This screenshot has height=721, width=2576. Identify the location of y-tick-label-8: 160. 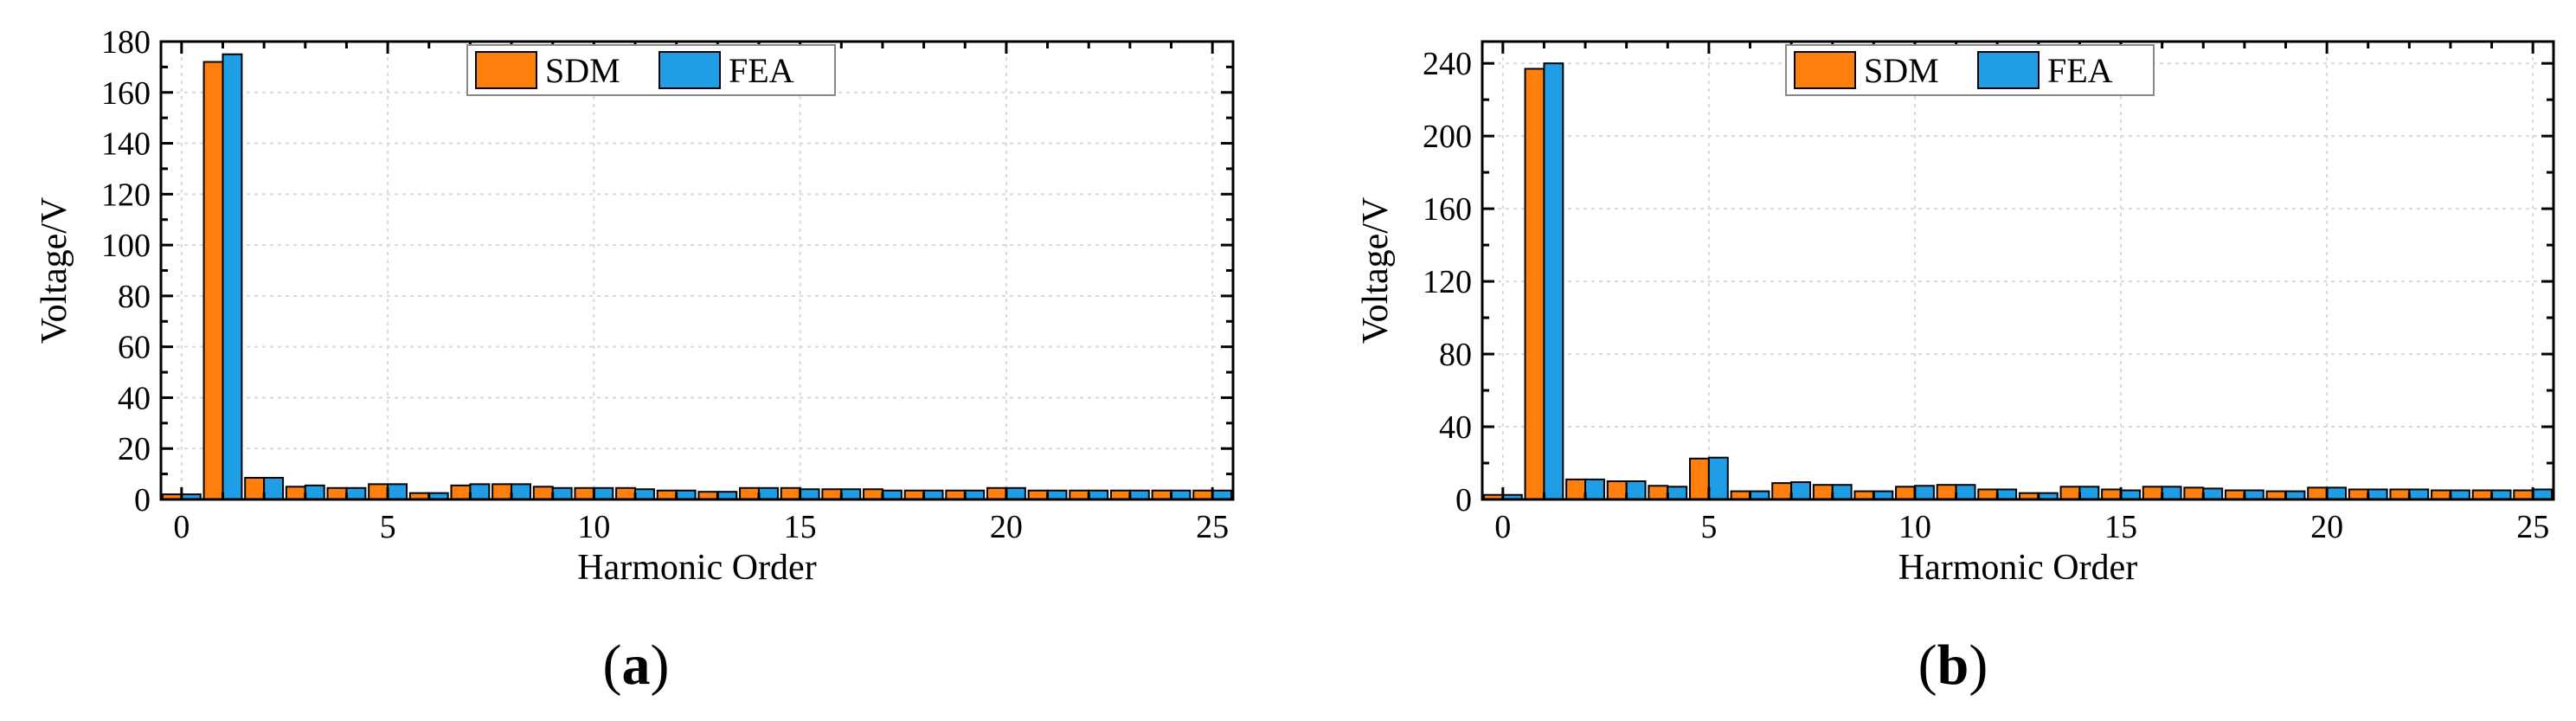
(126, 93).